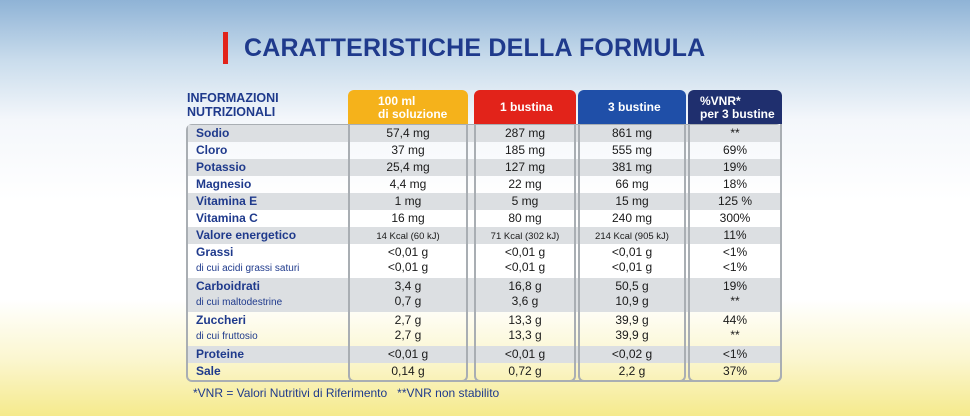 The image size is (970, 416). What do you see at coordinates (525, 150) in the screenshot?
I see `value-cell: 185 mg` at bounding box center [525, 150].